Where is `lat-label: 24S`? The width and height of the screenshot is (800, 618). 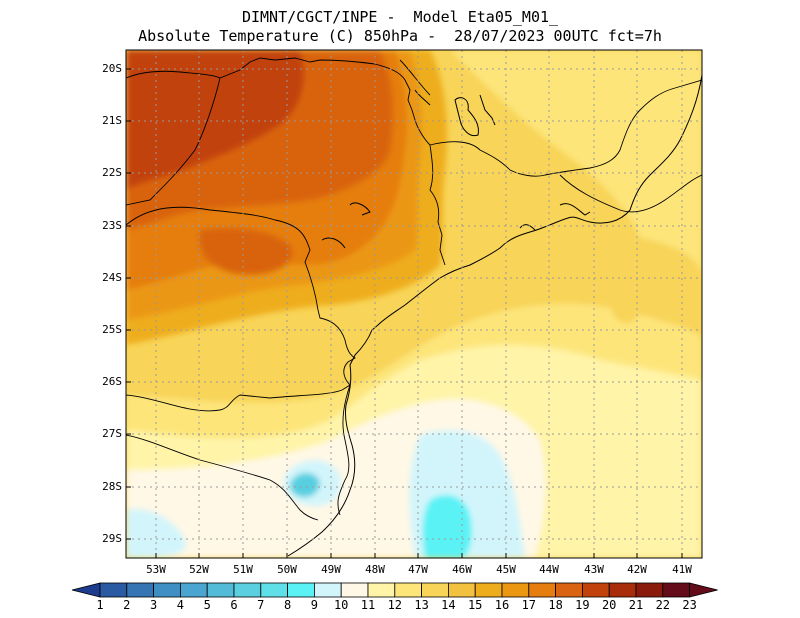
lat-label: 24S is located at coordinates (112, 277).